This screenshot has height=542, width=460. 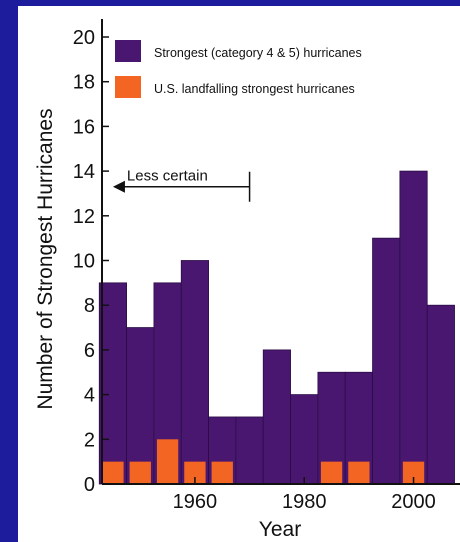 What do you see at coordinates (118, 186) in the screenshot?
I see `annotation-arrow-head` at bounding box center [118, 186].